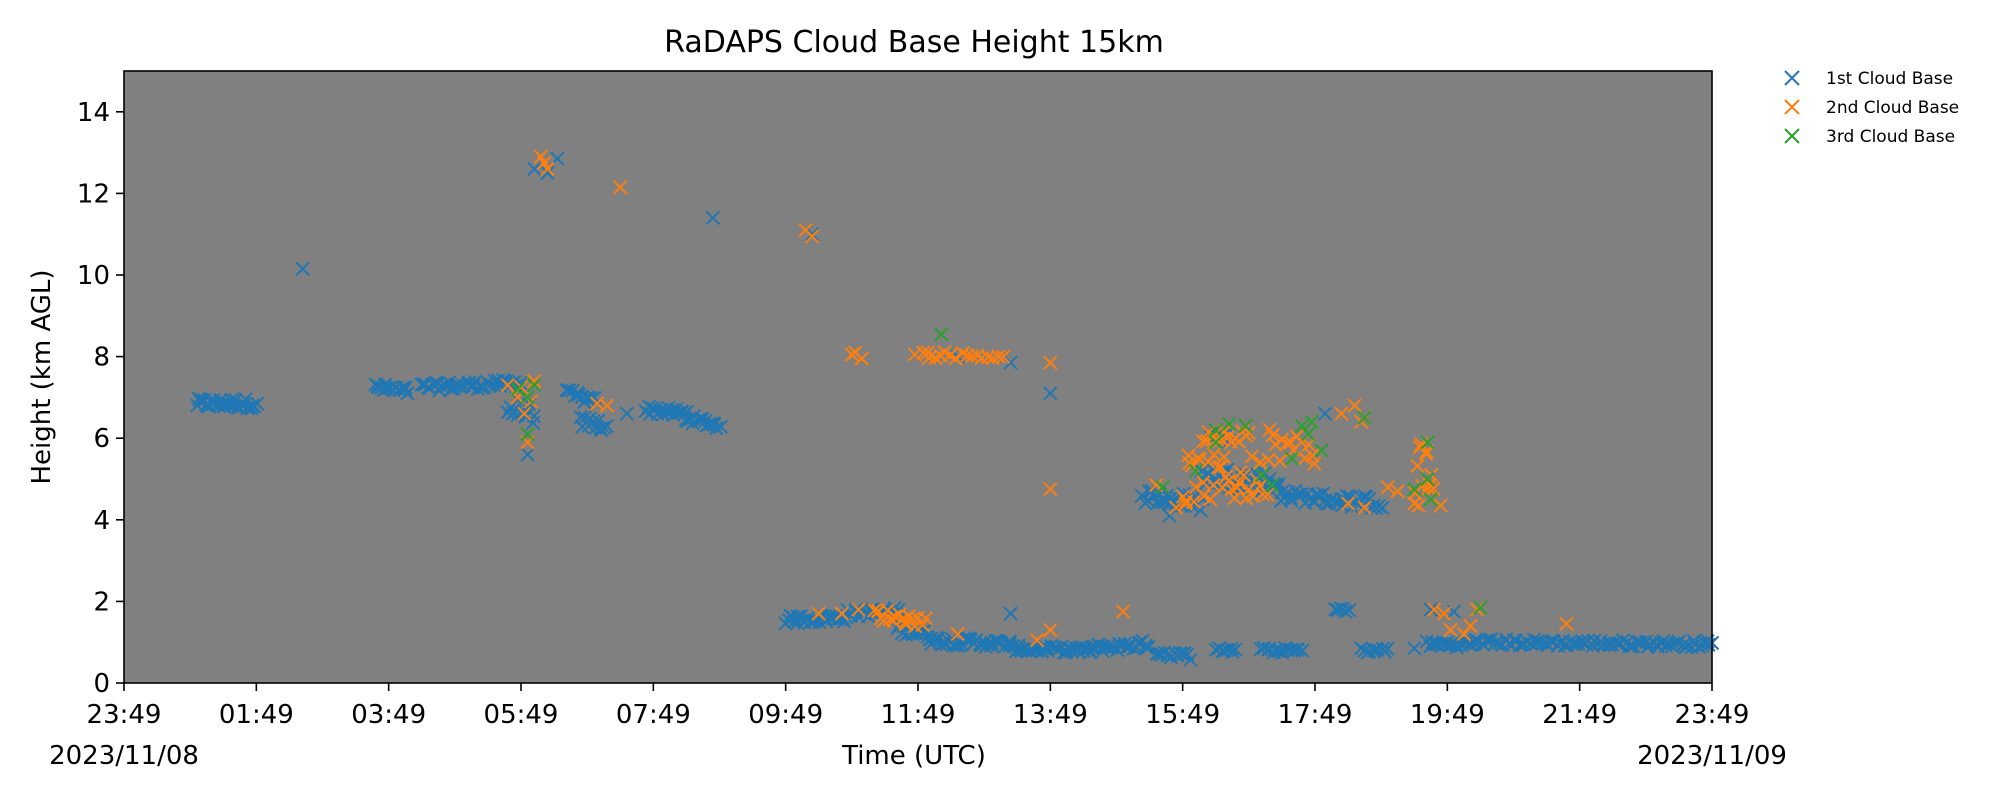  I want to click on x-axis-label: Time (UTC), so click(913, 756).